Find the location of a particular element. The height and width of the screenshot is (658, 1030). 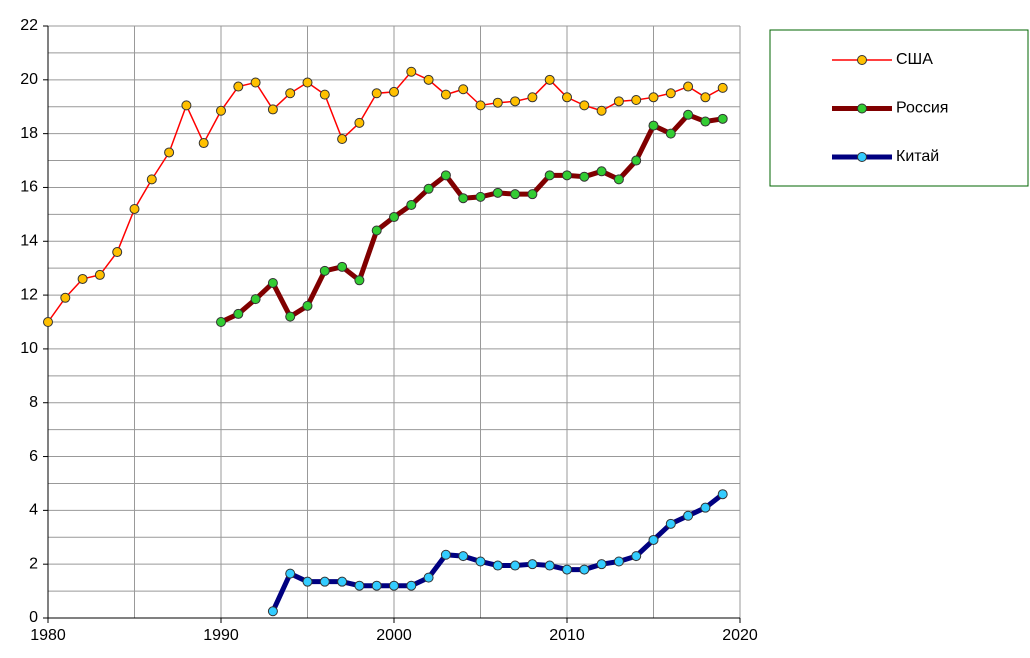

y-tick-label: 20 is located at coordinates (29, 79).